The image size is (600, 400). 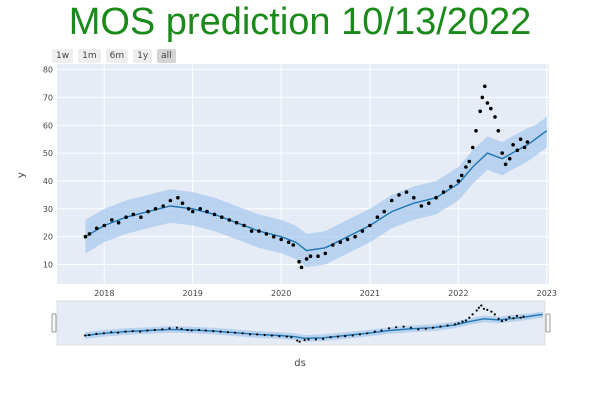 What do you see at coordinates (48, 265) in the screenshot?
I see `y-tick-label: 10` at bounding box center [48, 265].